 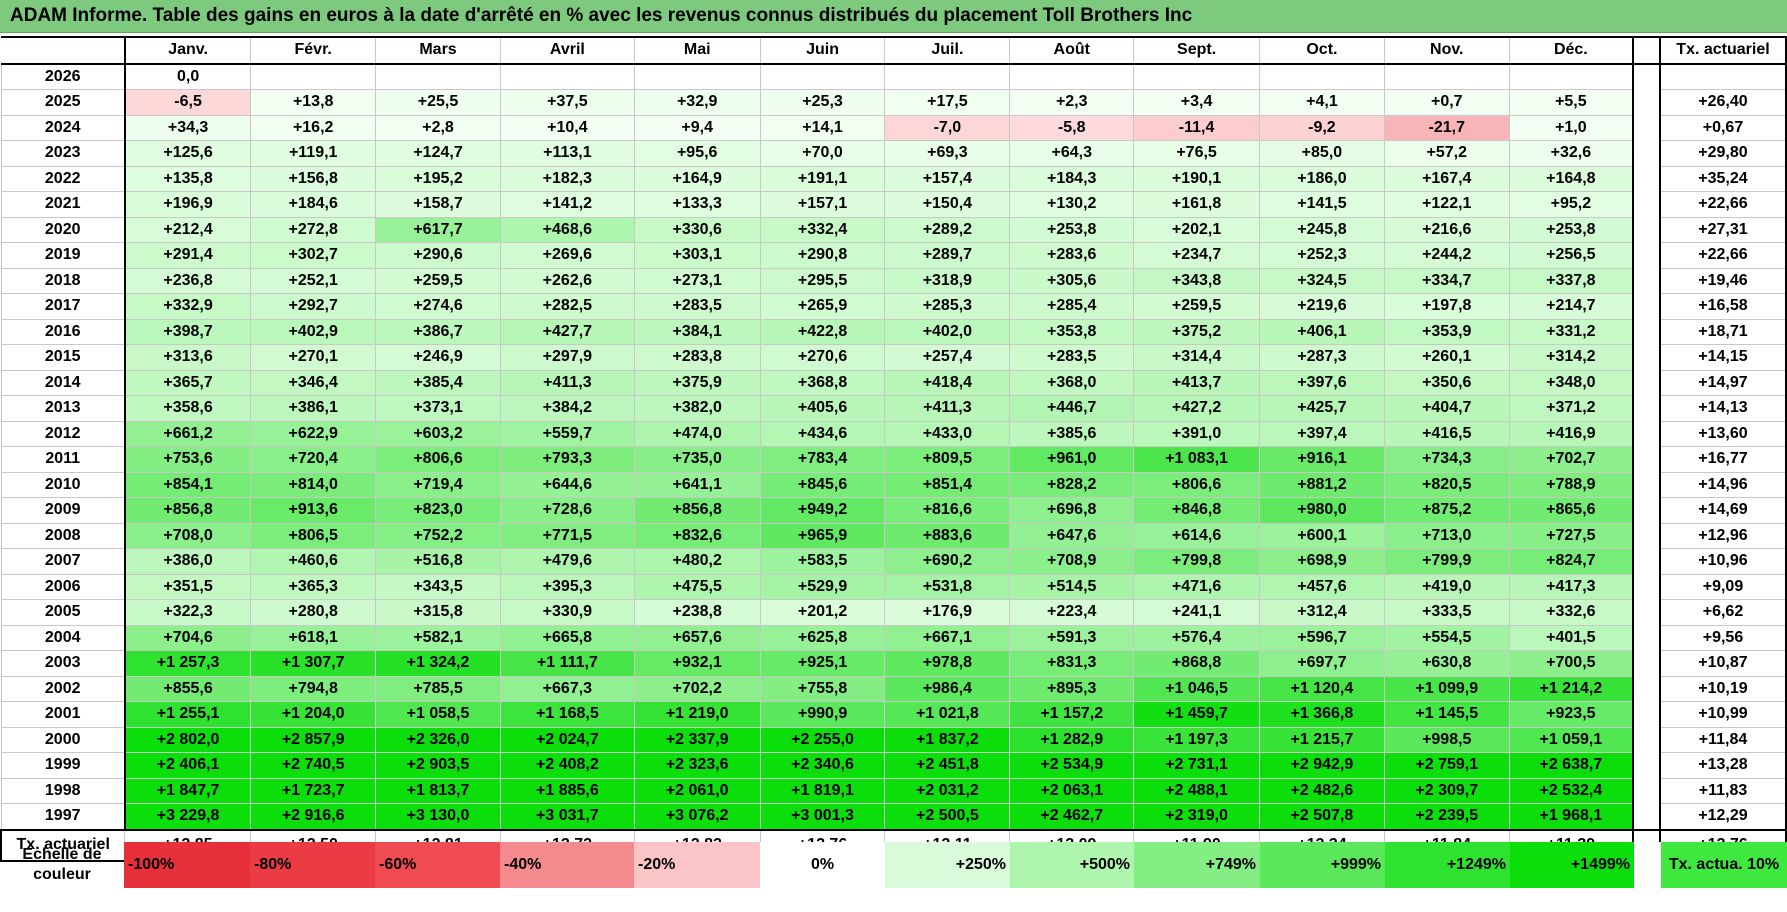 I want to click on tx-actuariel-cell: +11,84, so click(x=1722, y=739).